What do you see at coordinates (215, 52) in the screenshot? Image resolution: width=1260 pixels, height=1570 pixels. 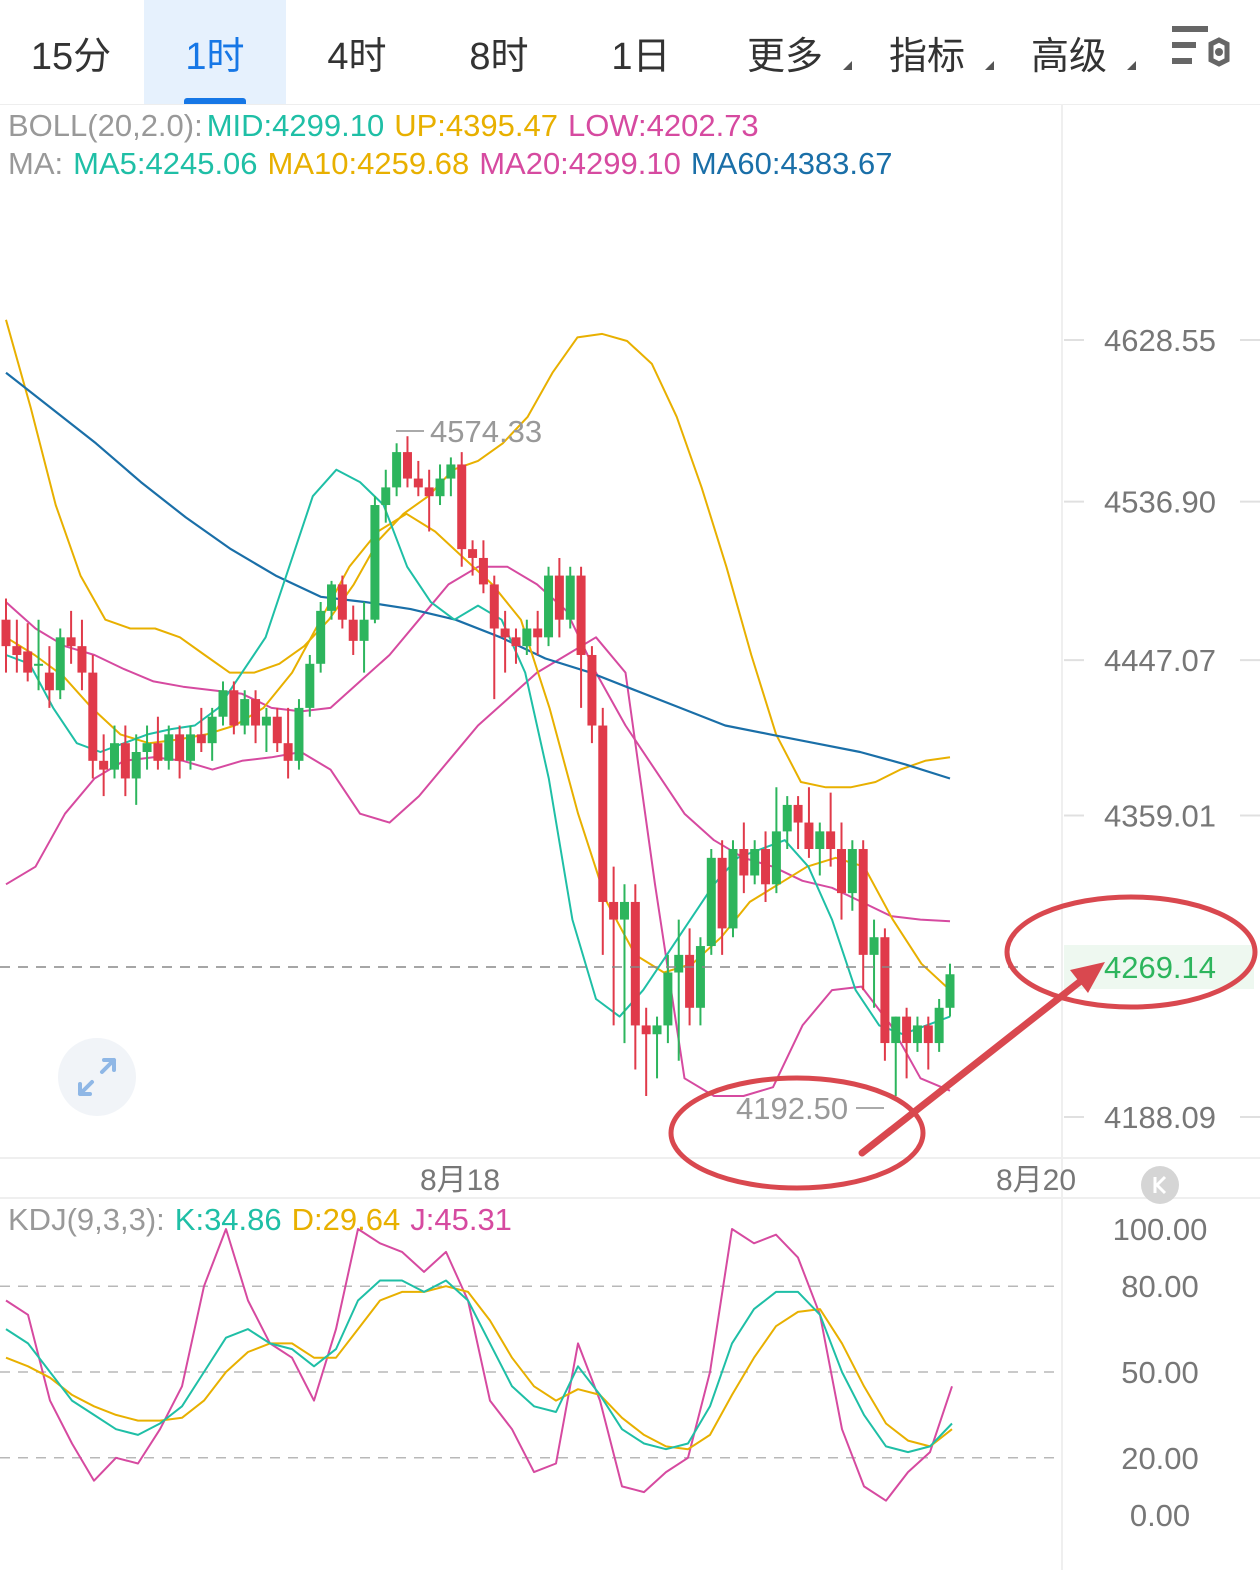 I see `tab-1h: 1时` at bounding box center [215, 52].